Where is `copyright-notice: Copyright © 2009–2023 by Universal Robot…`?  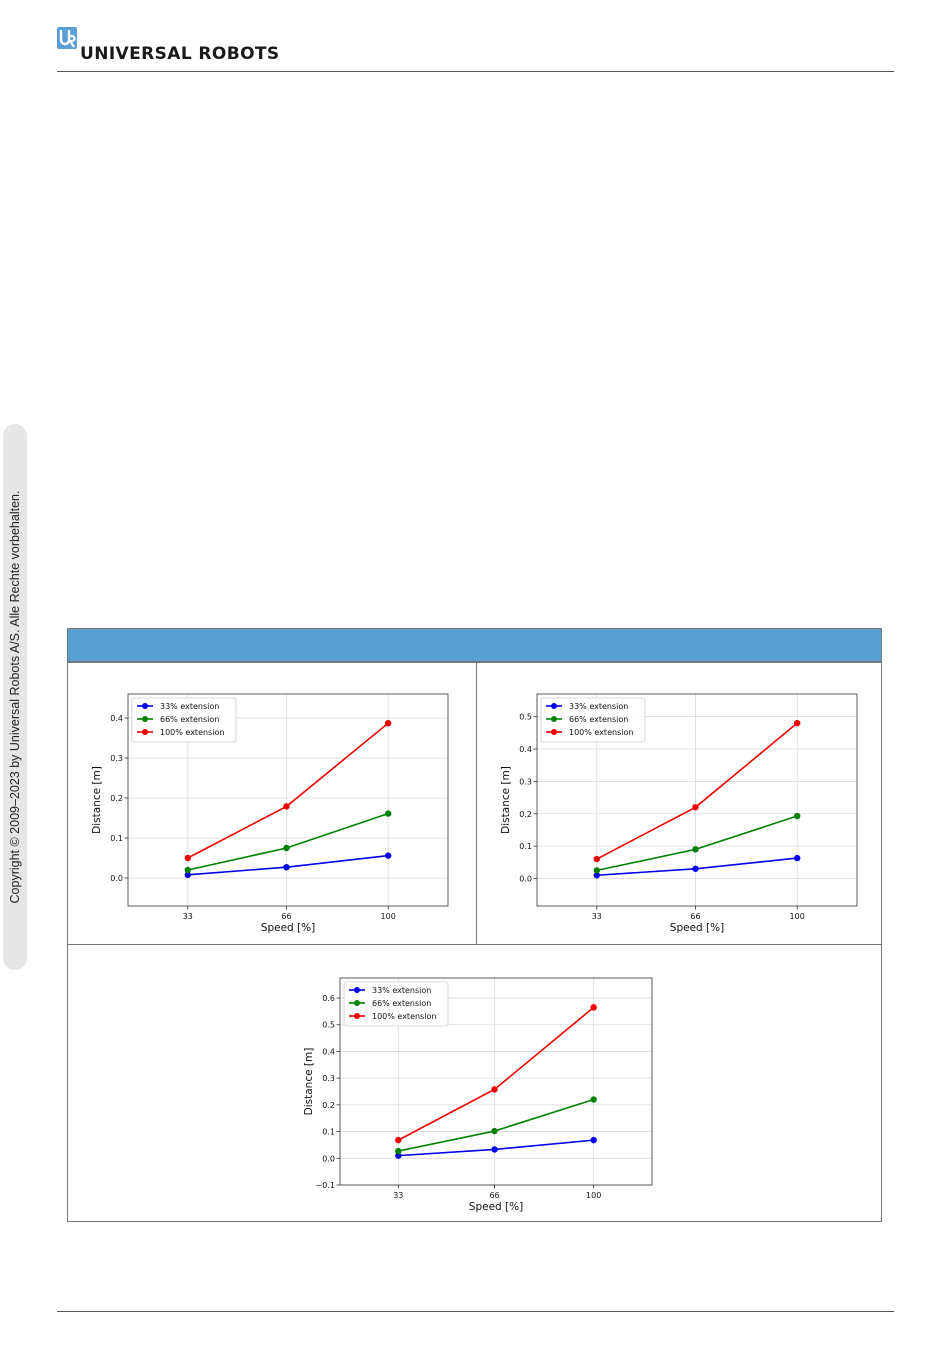
copyright-notice: Copyright © 2009–2023 by Universal Robot… is located at coordinates (15, 697).